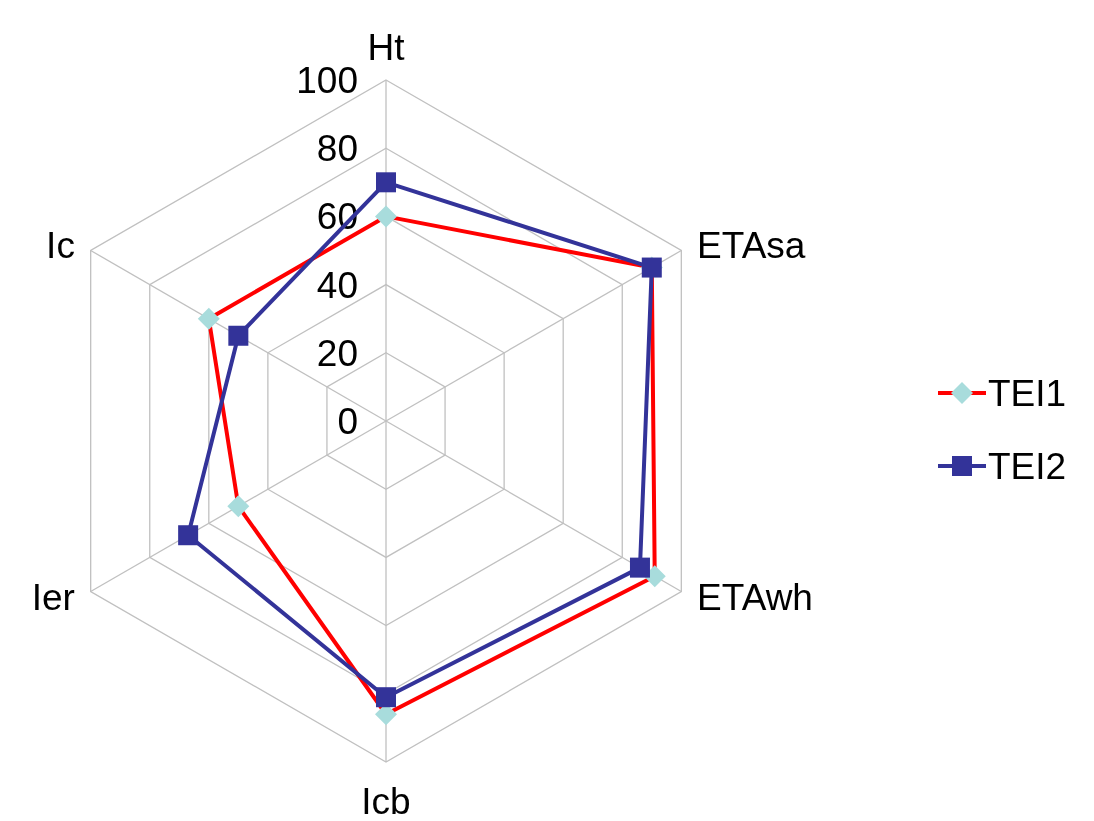 This screenshot has width=1094, height=821. What do you see at coordinates (1027, 466) in the screenshot?
I see `legend-label: TEI2` at bounding box center [1027, 466].